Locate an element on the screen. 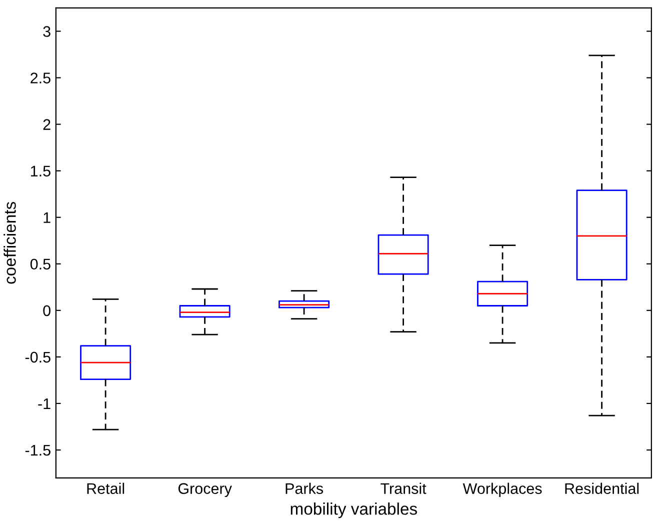 This screenshot has height=531, width=658. x-tick-label: Grocery is located at coordinates (205, 490).